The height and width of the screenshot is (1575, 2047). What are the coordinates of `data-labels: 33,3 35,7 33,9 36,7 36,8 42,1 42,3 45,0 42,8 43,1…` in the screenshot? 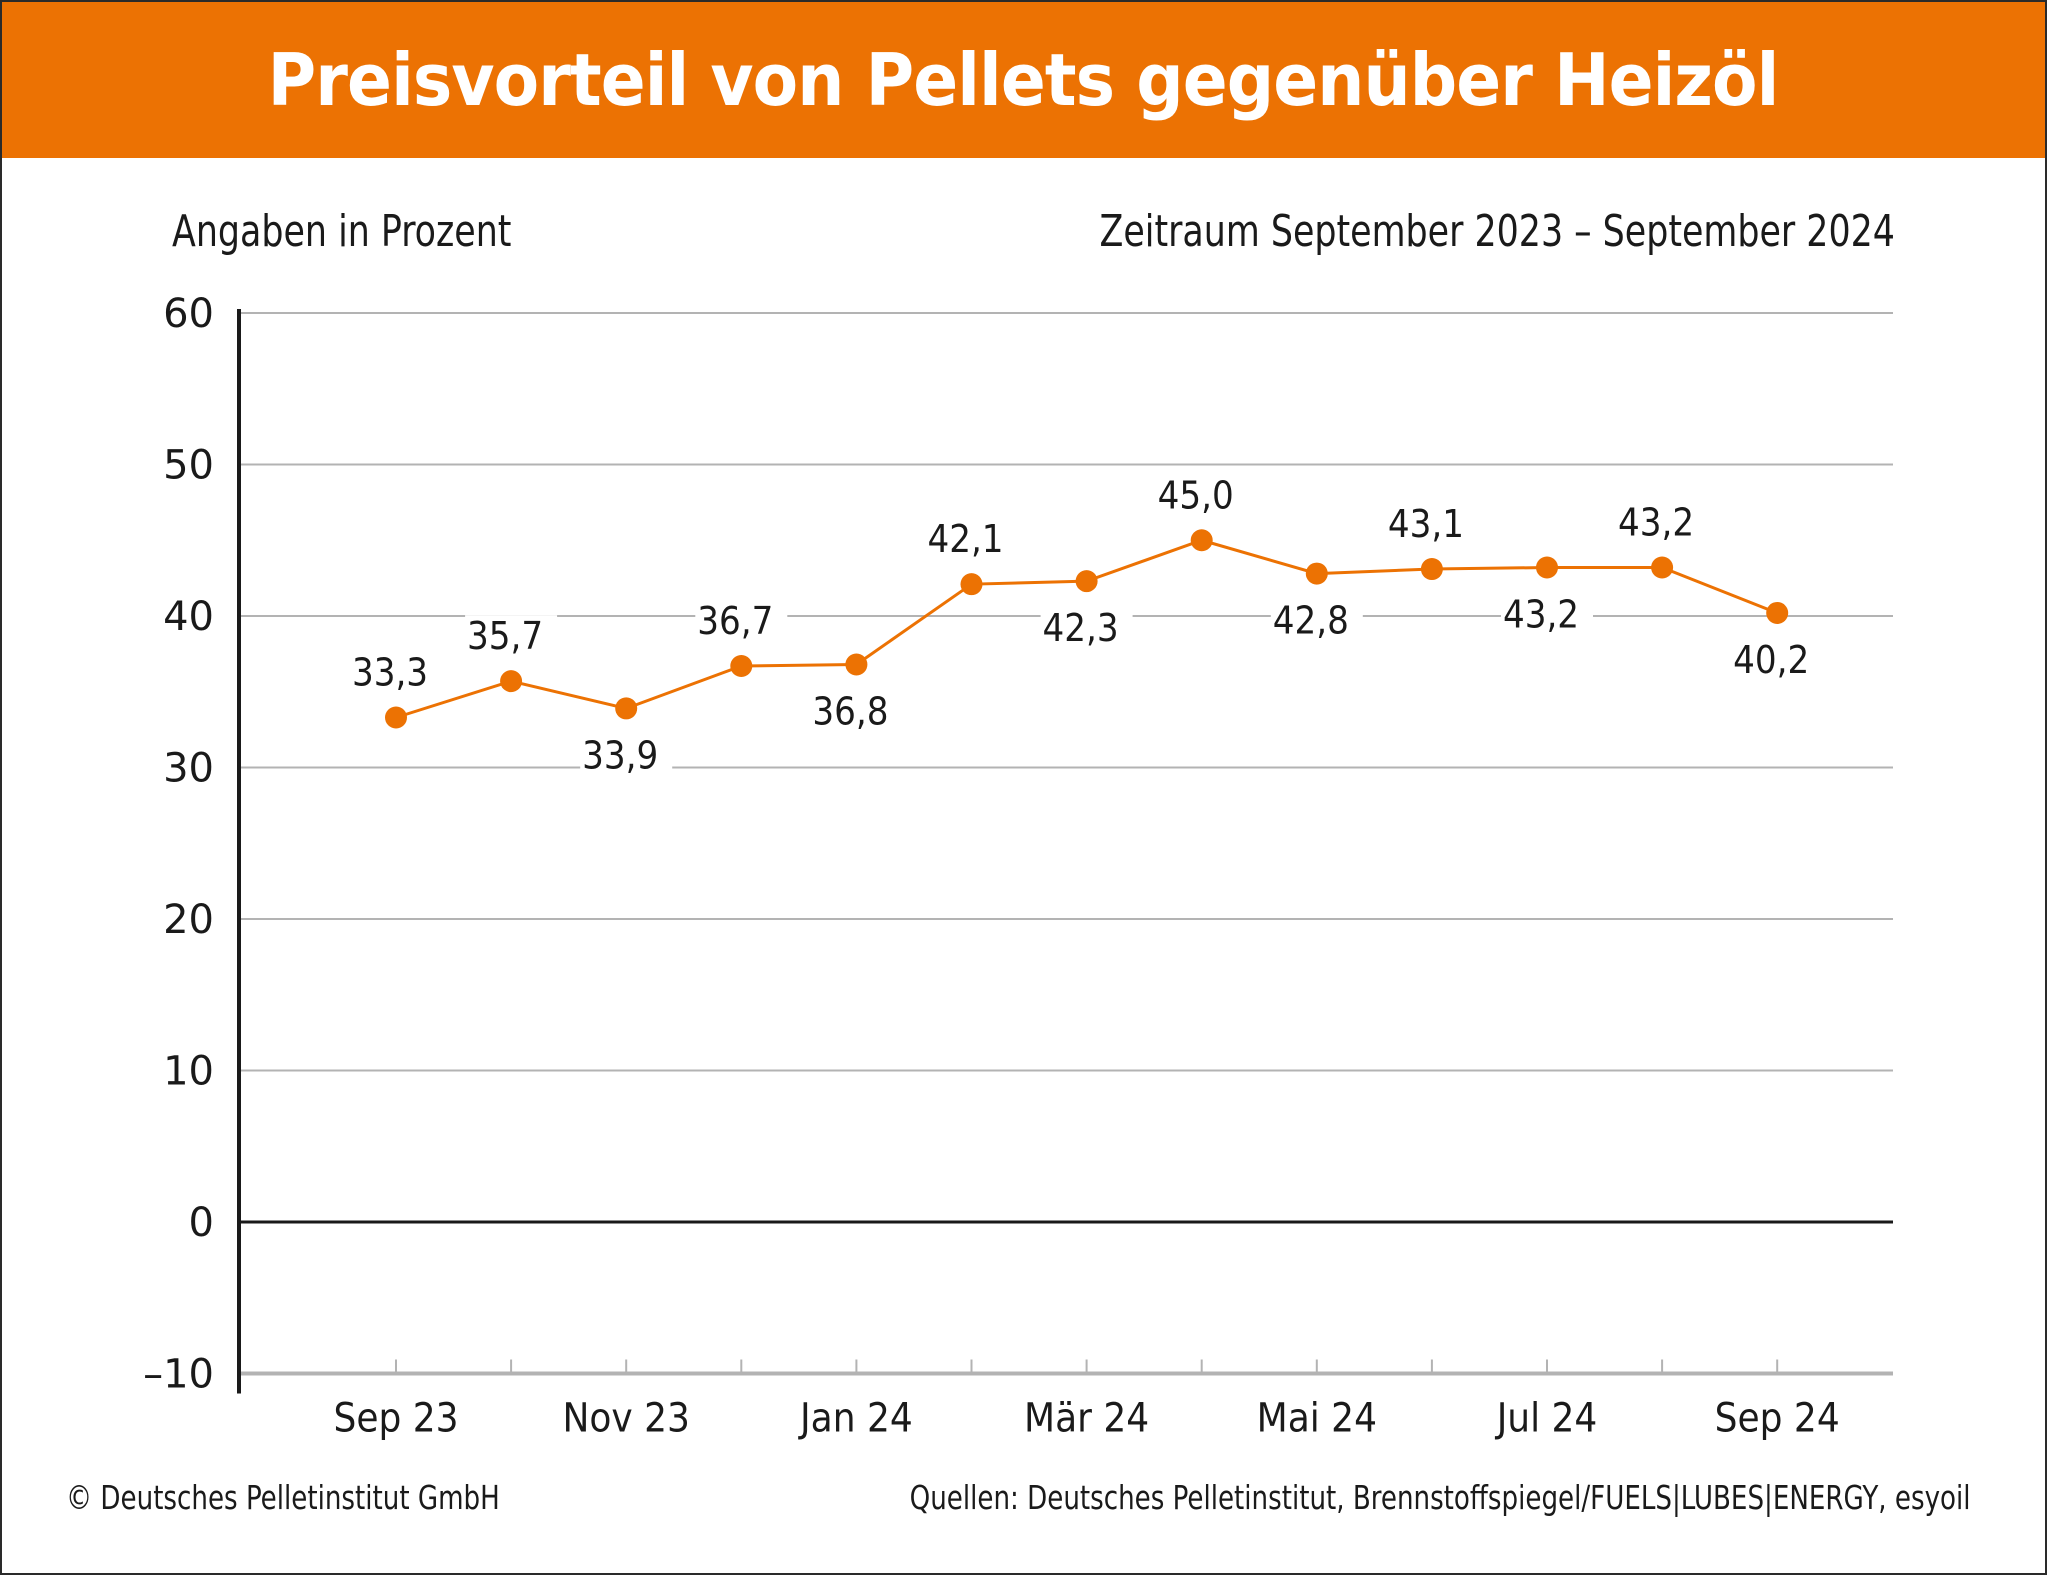 It's located at (1087, 625).